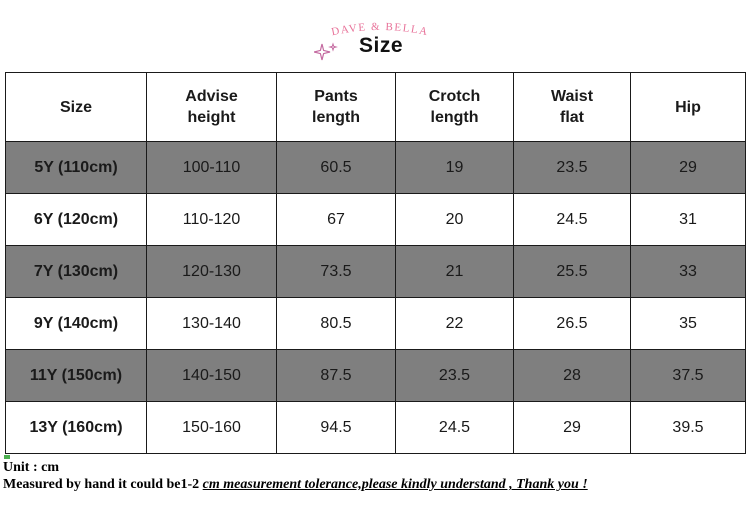 The image size is (750, 505). Describe the element at coordinates (688, 167) in the screenshot. I see `hip-cell: 29` at that location.